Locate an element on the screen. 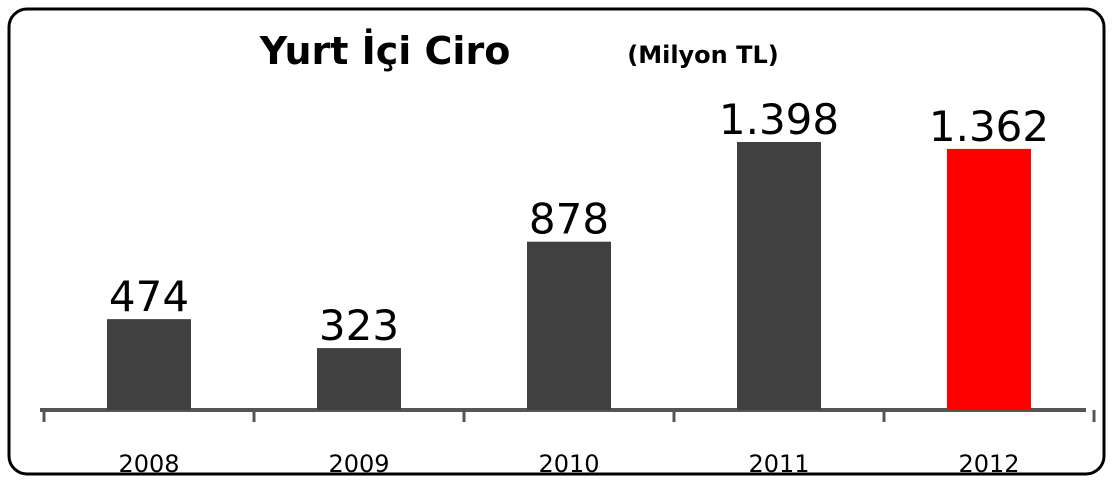 The width and height of the screenshot is (1113, 483). x-tick-label: 2012 is located at coordinates (988, 464).